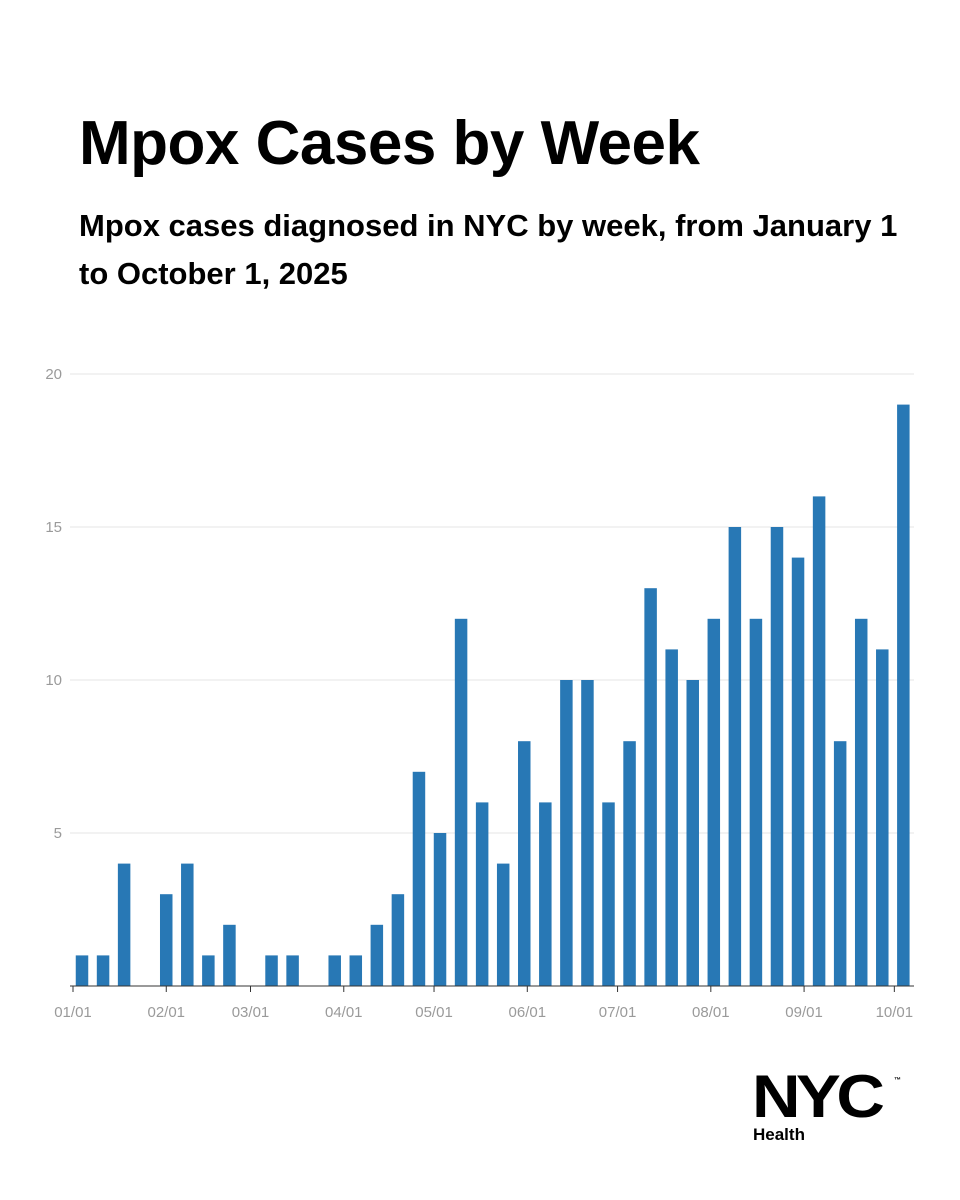  Describe the element at coordinates (251, 1012) in the screenshot. I see `x-tick-label: 03/01` at that location.